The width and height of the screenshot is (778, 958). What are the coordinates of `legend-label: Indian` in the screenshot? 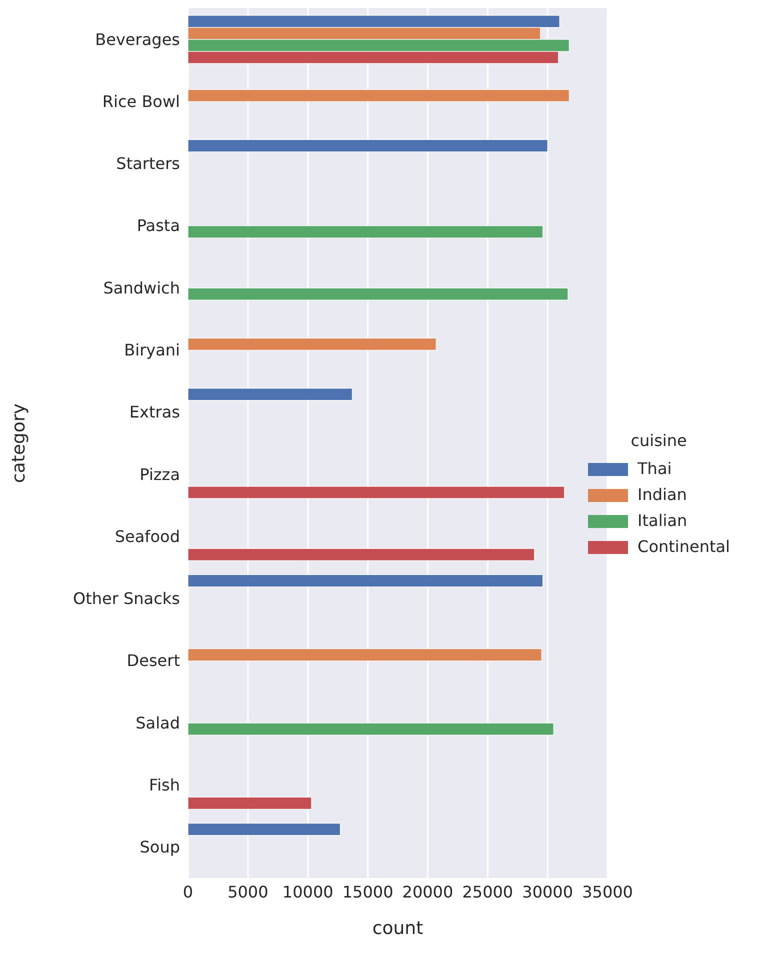 It's located at (662, 495).